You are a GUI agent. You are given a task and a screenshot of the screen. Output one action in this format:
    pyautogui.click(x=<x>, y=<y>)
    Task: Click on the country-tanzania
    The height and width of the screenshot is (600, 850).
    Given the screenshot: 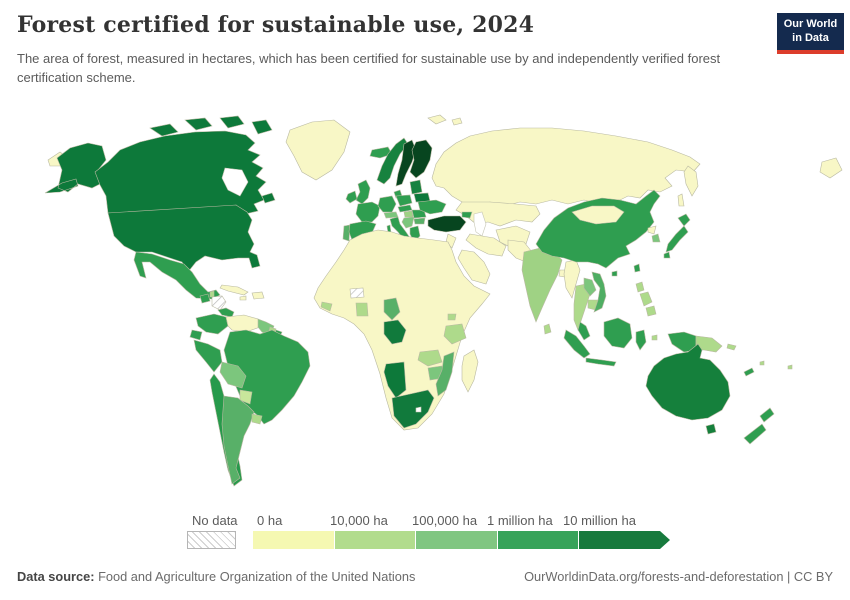 What is the action you would take?
    pyautogui.click(x=455, y=334)
    